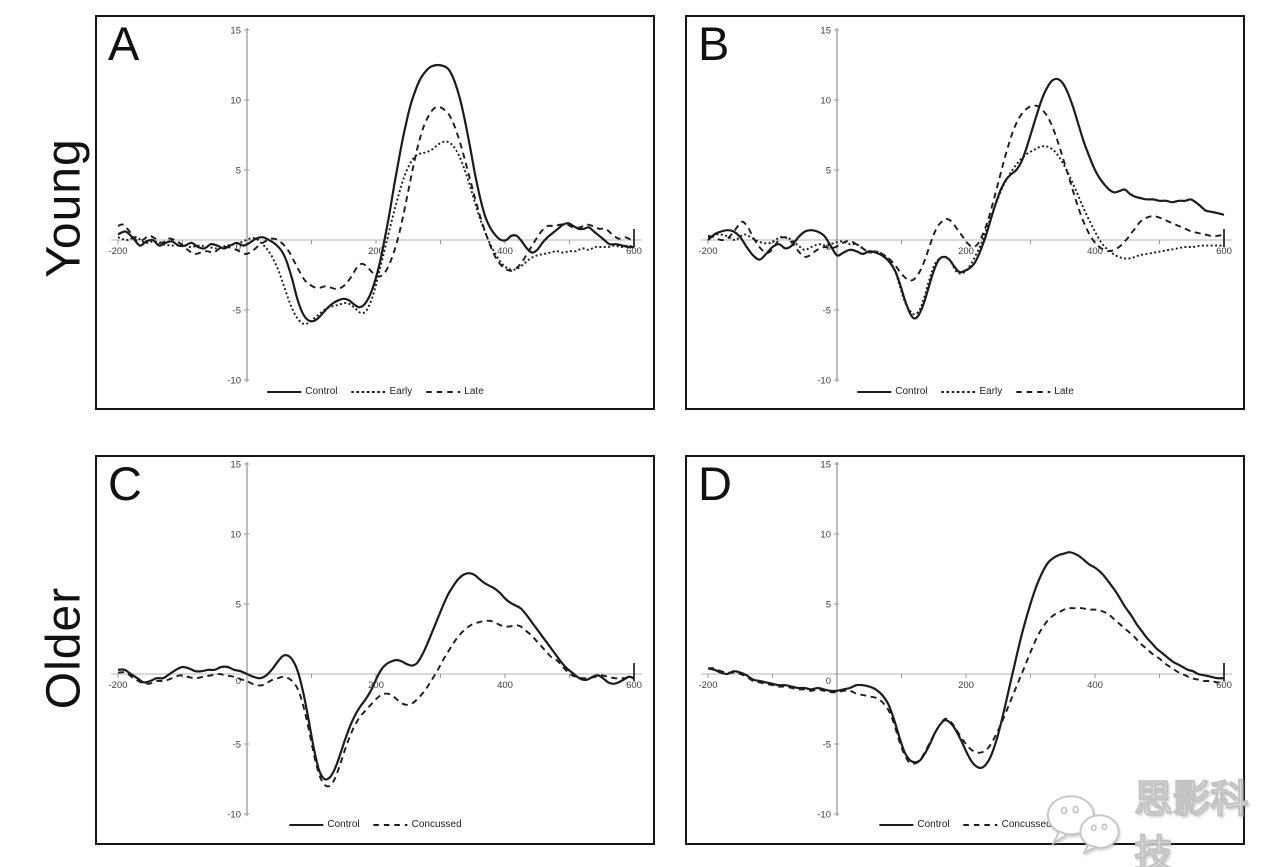  What do you see at coordinates (64, 648) in the screenshot?
I see `row-label-older: Older` at bounding box center [64, 648].